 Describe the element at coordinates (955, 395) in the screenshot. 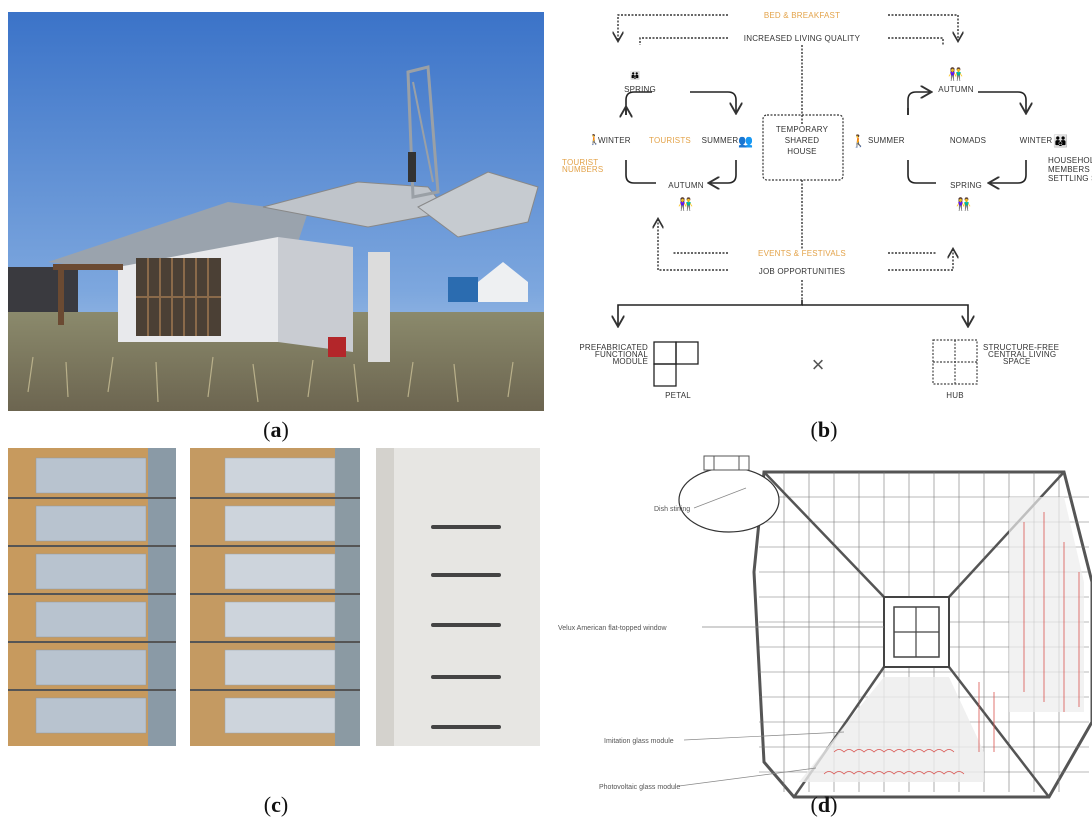

I see `label-hub: HUB` at that location.